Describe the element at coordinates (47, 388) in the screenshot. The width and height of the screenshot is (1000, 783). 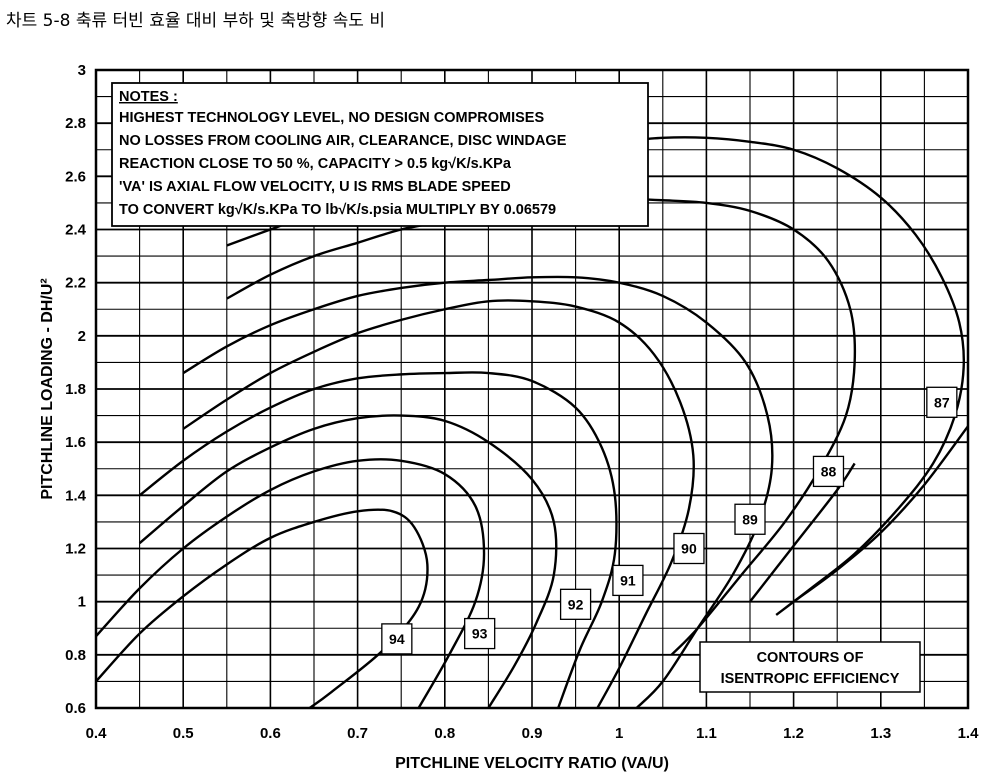
I see `y-axis-label: PITCHLINE LOADING - DH/U²` at that location.